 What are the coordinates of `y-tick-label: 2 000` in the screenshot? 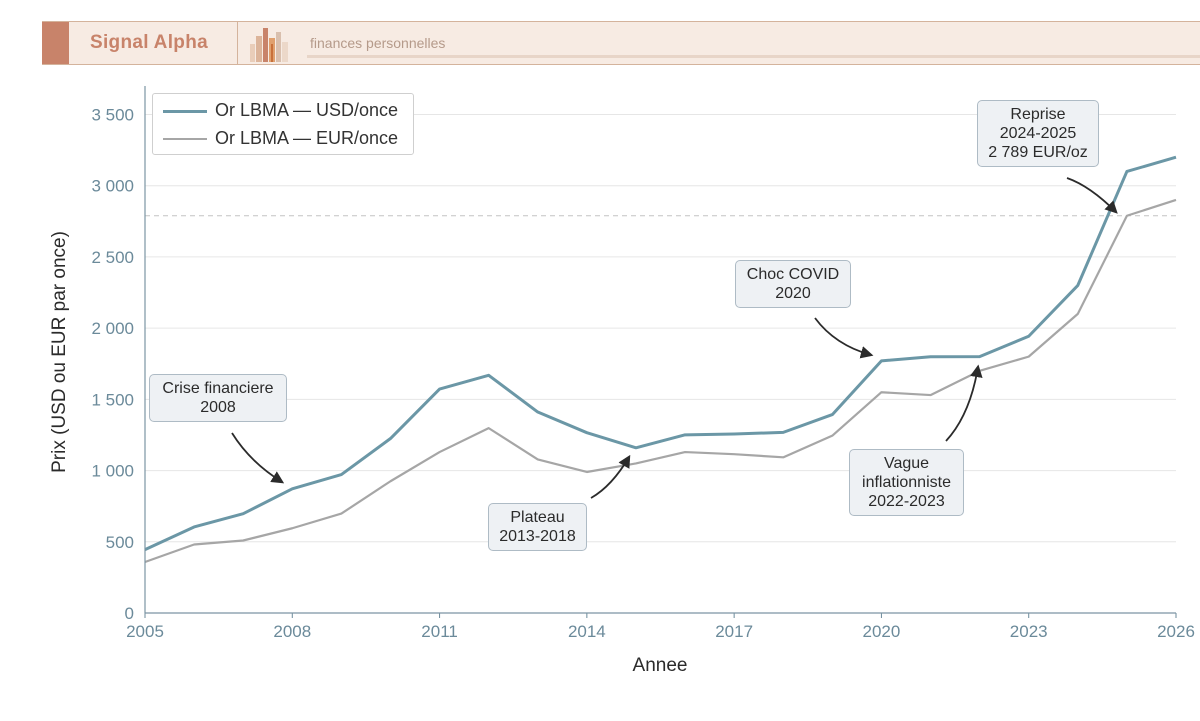 It's located at (112, 328).